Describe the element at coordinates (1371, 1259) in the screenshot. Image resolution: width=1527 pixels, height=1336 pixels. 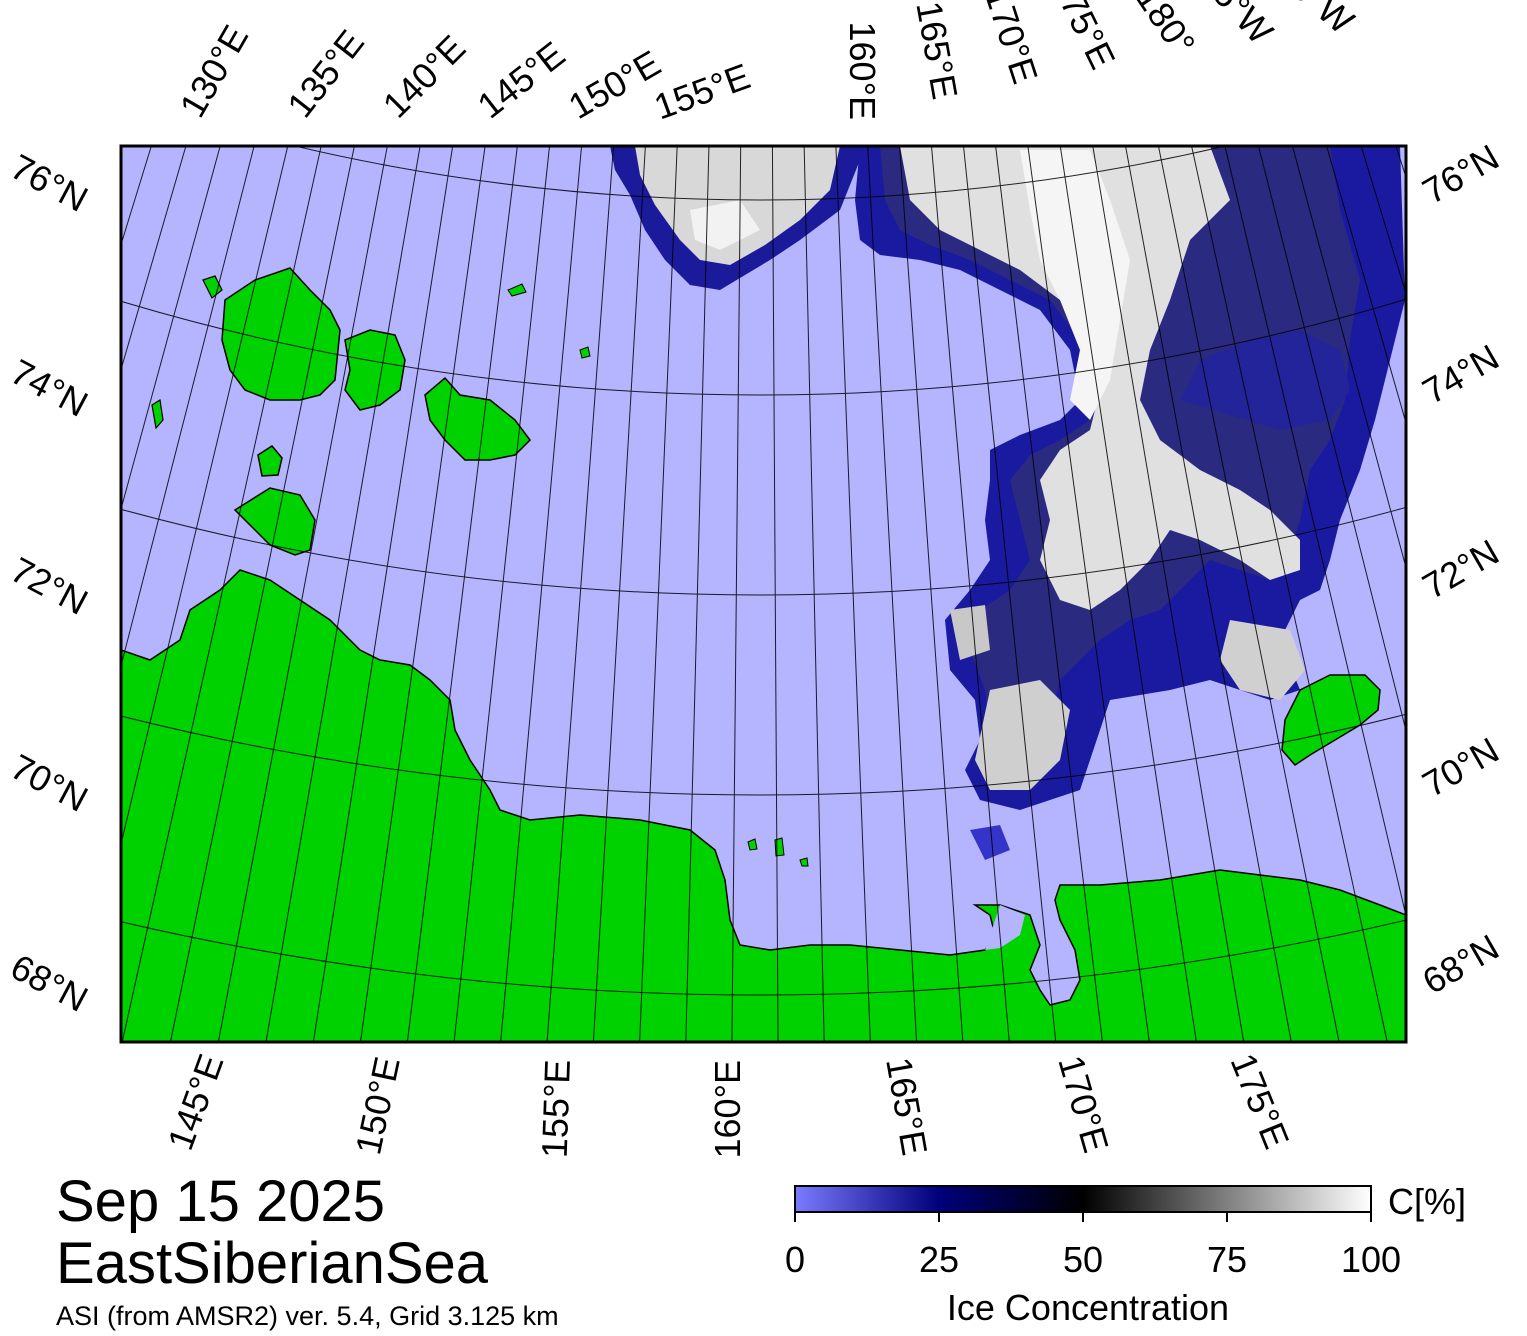
I see `colorbar-tick-label: 100` at that location.